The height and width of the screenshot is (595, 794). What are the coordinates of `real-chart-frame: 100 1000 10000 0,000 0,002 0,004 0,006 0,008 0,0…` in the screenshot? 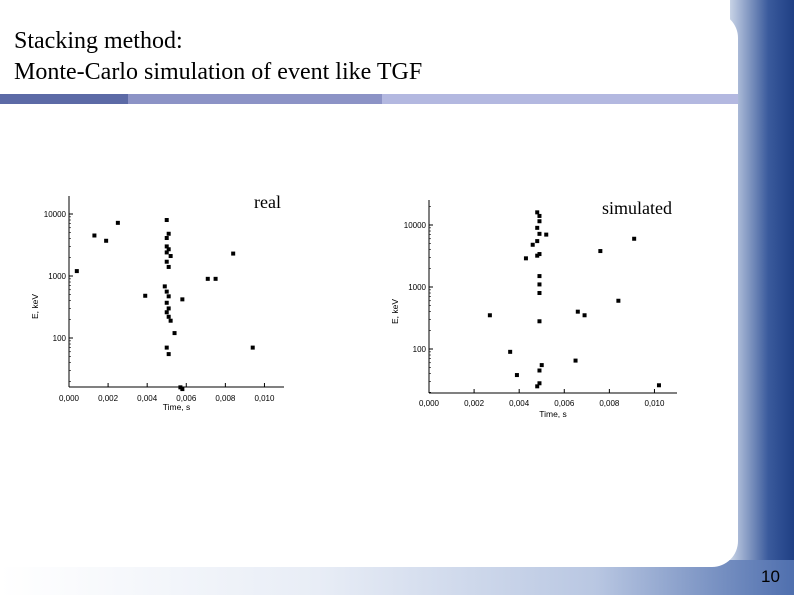 It's located at (178, 303).